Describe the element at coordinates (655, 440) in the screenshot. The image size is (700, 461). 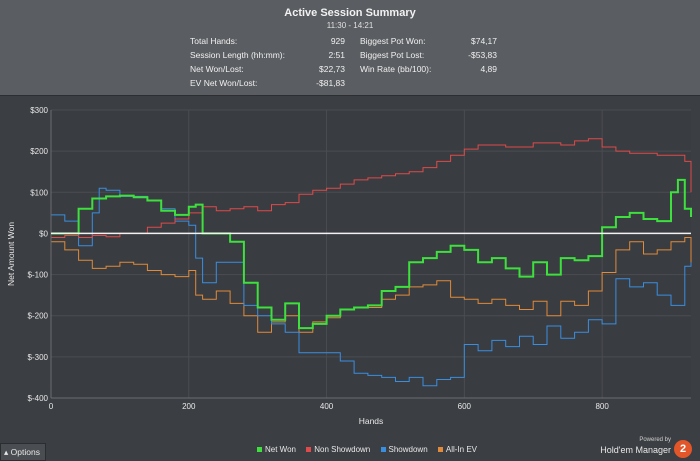
I see `powered-by-text: Powered by` at that location.